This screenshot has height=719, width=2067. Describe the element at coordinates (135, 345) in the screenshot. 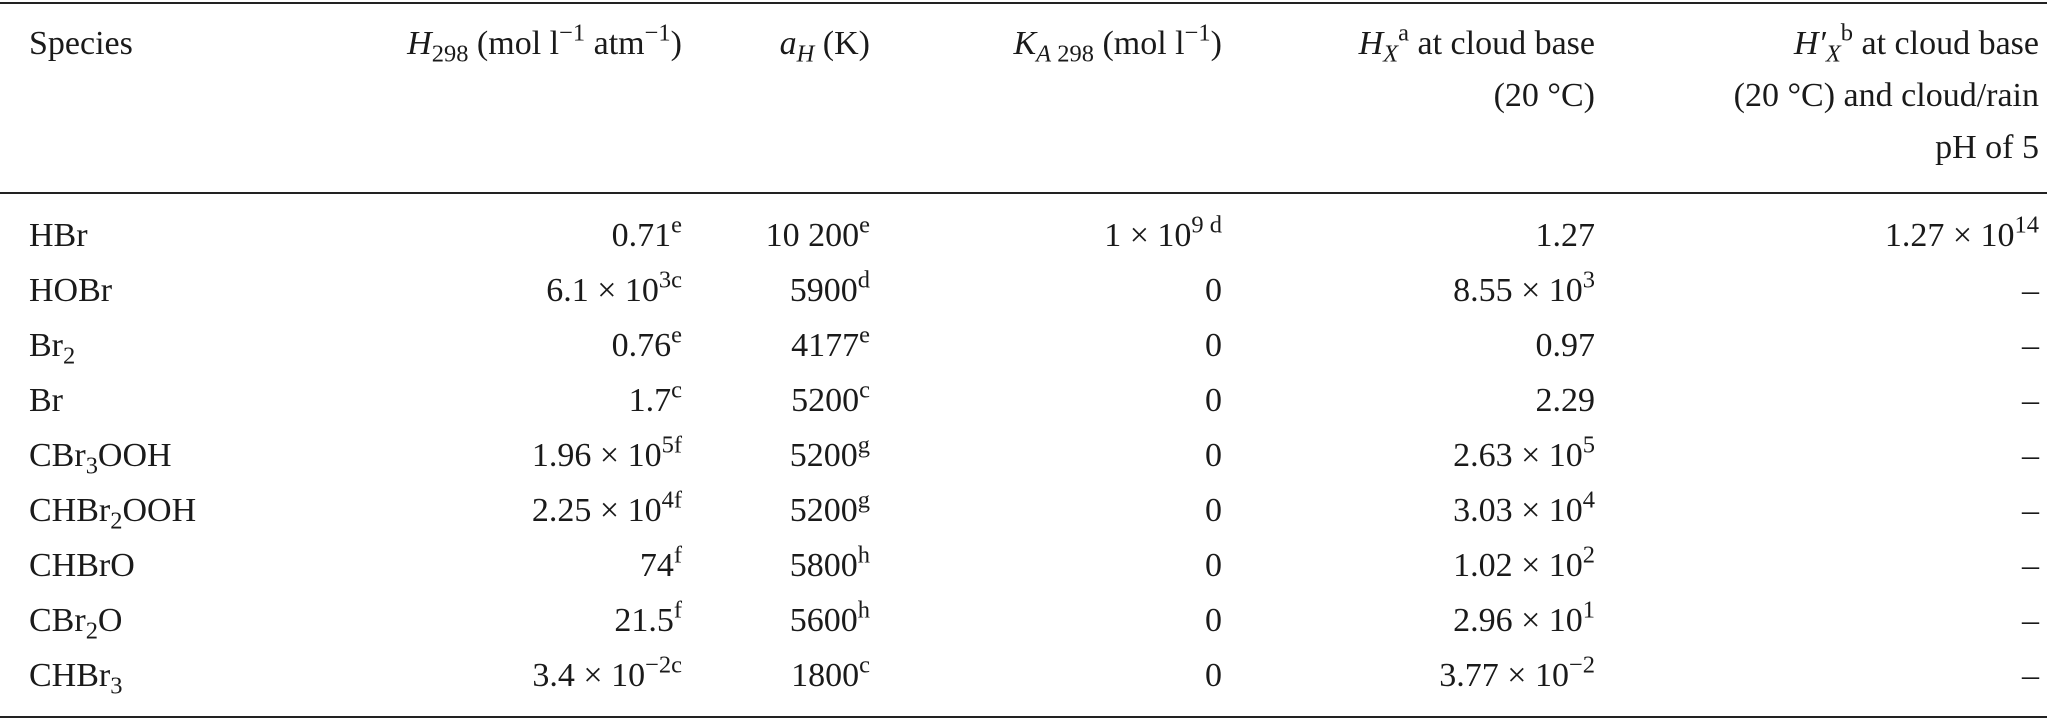

I see `table-cell: Br2` at that location.